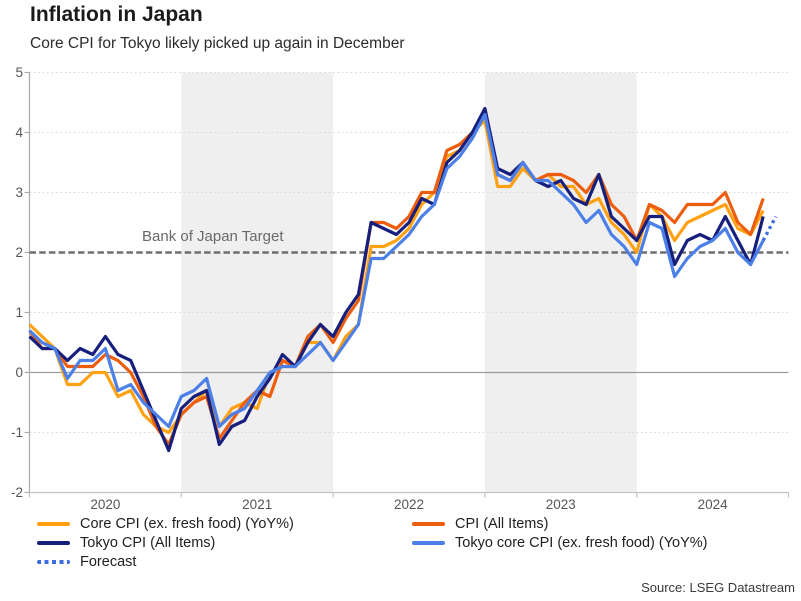 This screenshot has height=601, width=801. What do you see at coordinates (17, 432) in the screenshot?
I see `y-tick-label--1: -1` at bounding box center [17, 432].